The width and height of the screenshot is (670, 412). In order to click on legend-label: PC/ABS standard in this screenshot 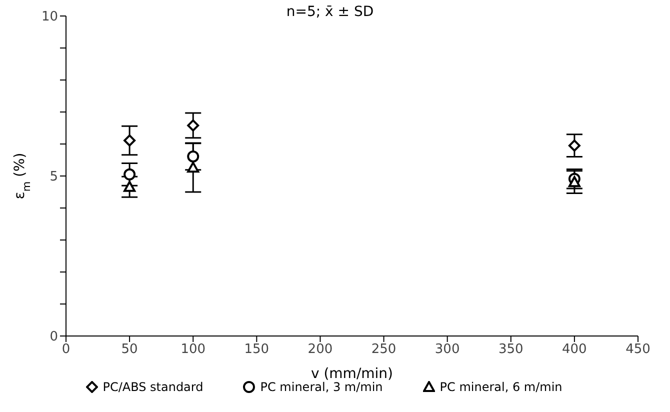, I will do `click(153, 387)`.